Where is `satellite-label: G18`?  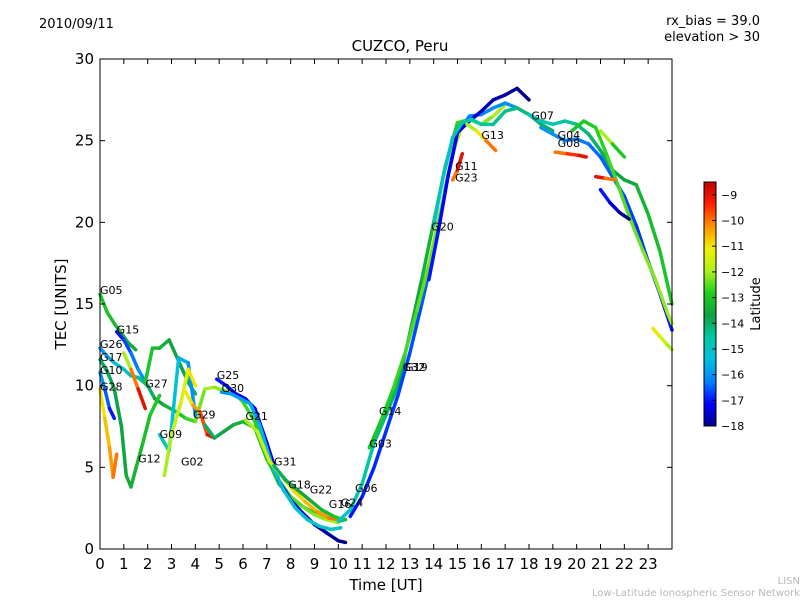 satellite-label: G18 is located at coordinates (299, 485).